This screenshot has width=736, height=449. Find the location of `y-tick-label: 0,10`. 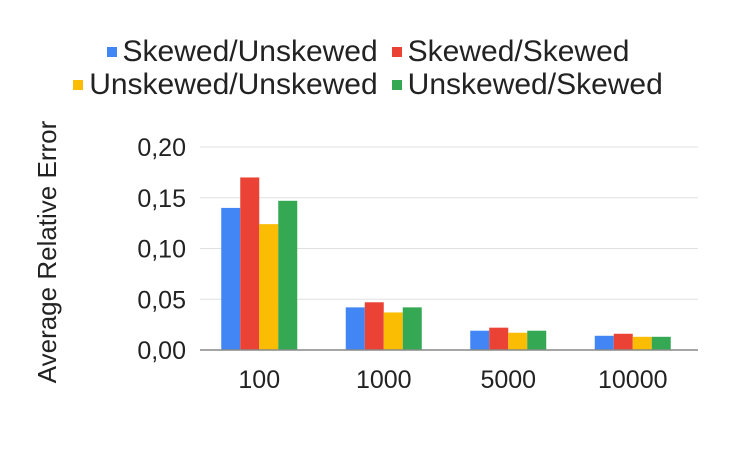

y-tick-label: 0,10 is located at coordinates (161, 250).